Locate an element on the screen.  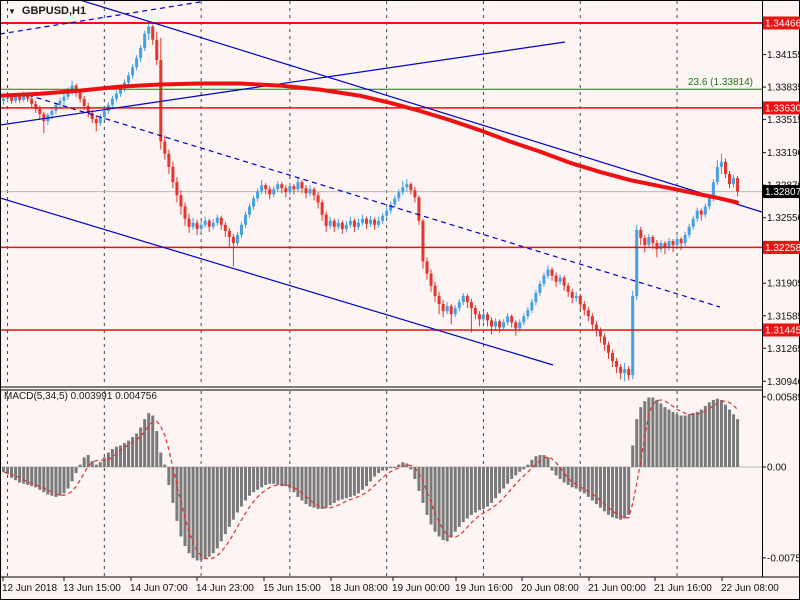
symbol-dropdown-icon: ▼ is located at coordinates (12, 11).